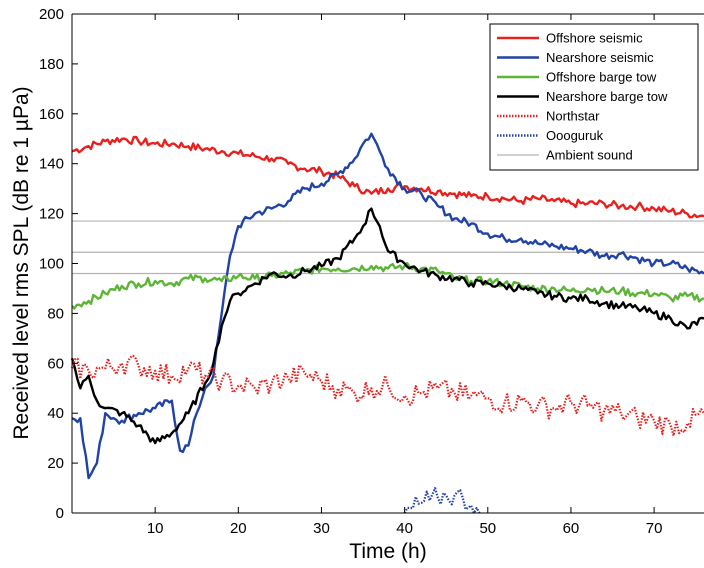  I want to click on series-offshore-barge-tow, so click(387, 285).